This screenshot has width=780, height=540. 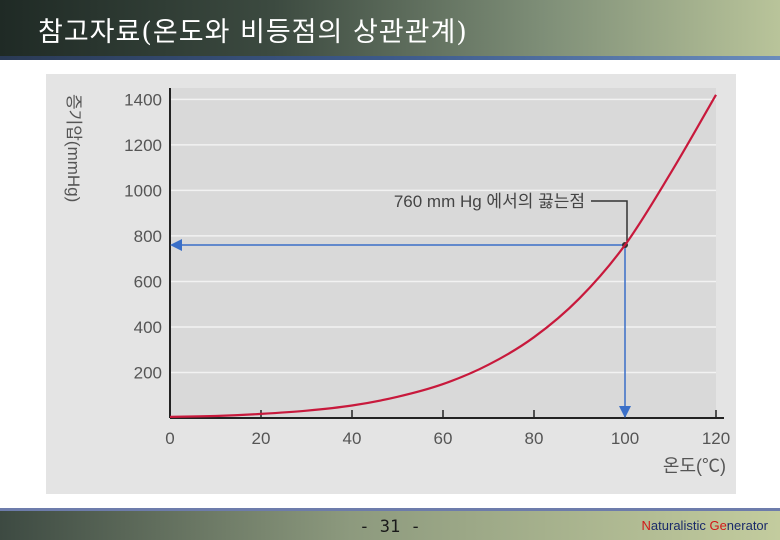 I want to click on y-axis-label: 증기압(mmHg), so click(x=73, y=148).